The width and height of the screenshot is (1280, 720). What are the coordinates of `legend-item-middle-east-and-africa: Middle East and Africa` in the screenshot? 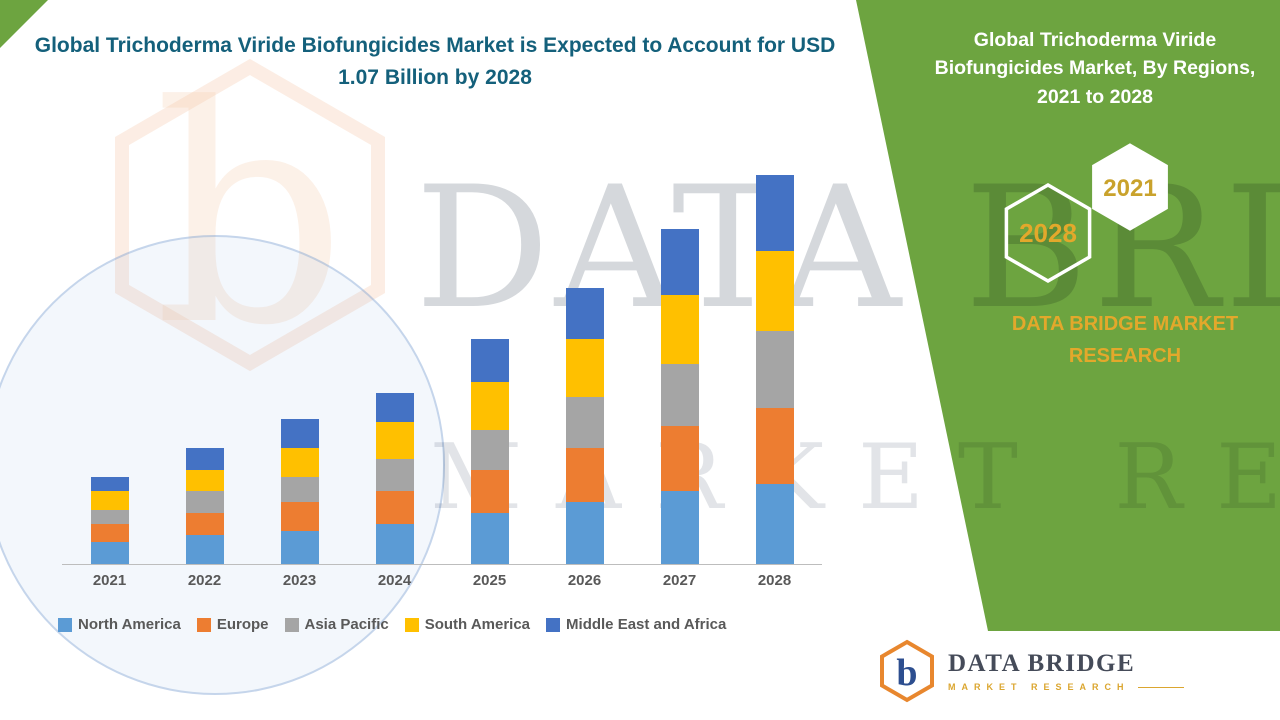 It's located at (636, 624).